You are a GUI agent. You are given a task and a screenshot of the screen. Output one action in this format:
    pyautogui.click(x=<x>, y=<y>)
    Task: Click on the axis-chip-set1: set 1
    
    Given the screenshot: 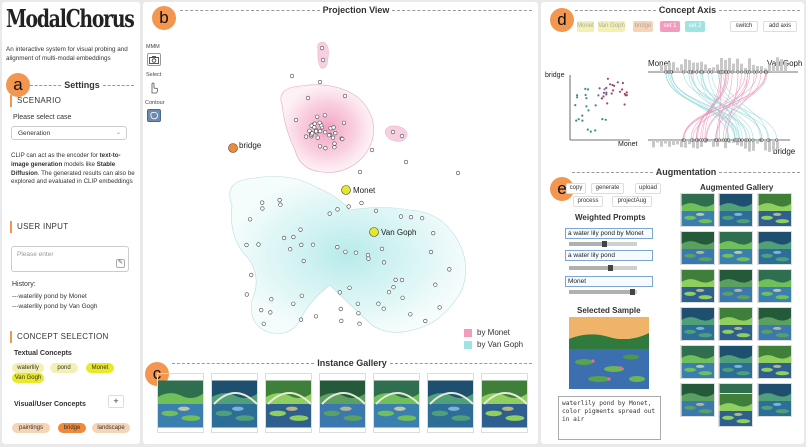 What is the action you would take?
    pyautogui.click(x=670, y=26)
    